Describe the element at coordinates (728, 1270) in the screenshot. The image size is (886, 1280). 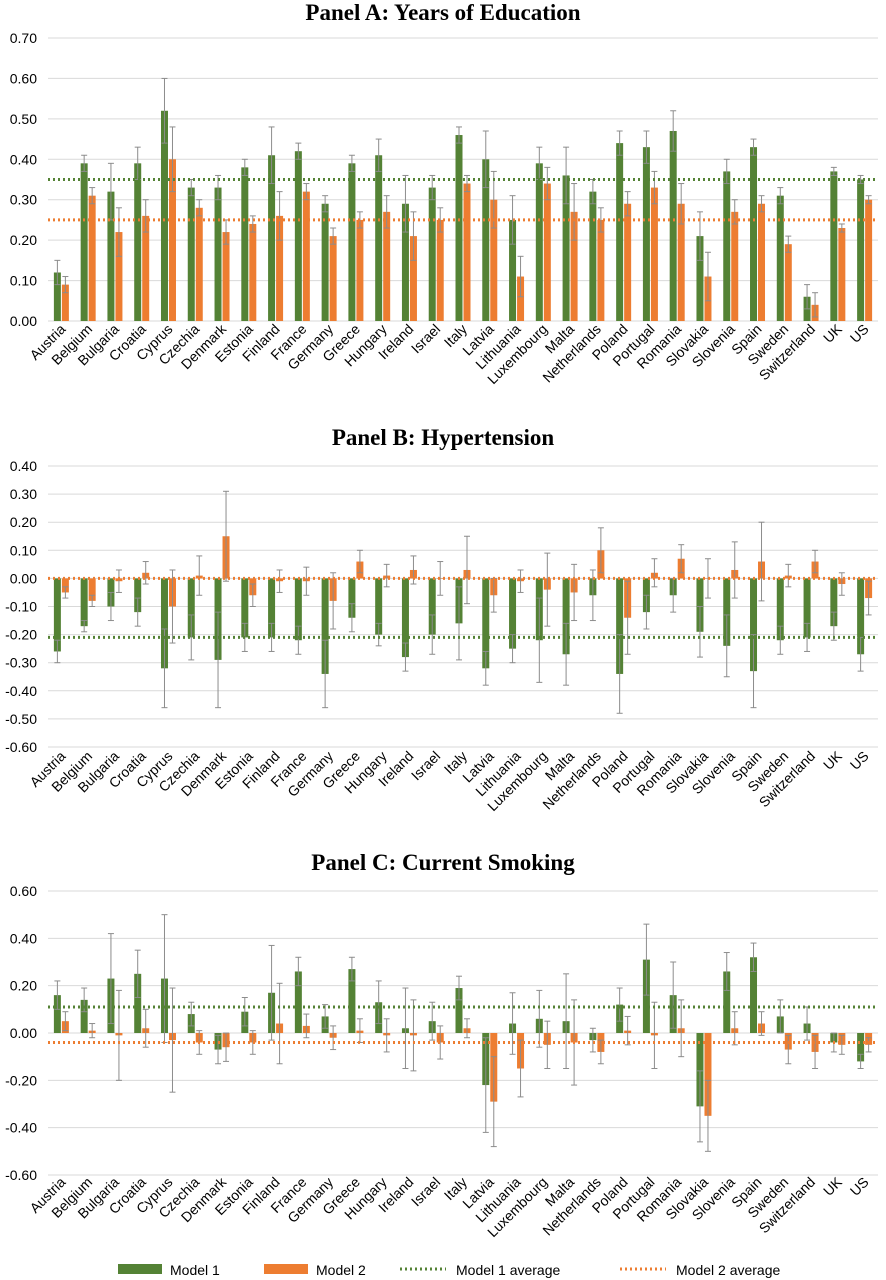
I see `legend-model2-average-label: Model 2 average` at that location.